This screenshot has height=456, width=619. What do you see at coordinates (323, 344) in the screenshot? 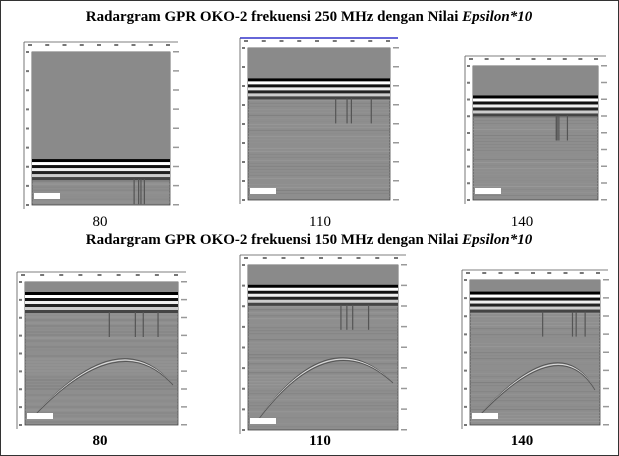
I see `radargram` at bounding box center [323, 344].